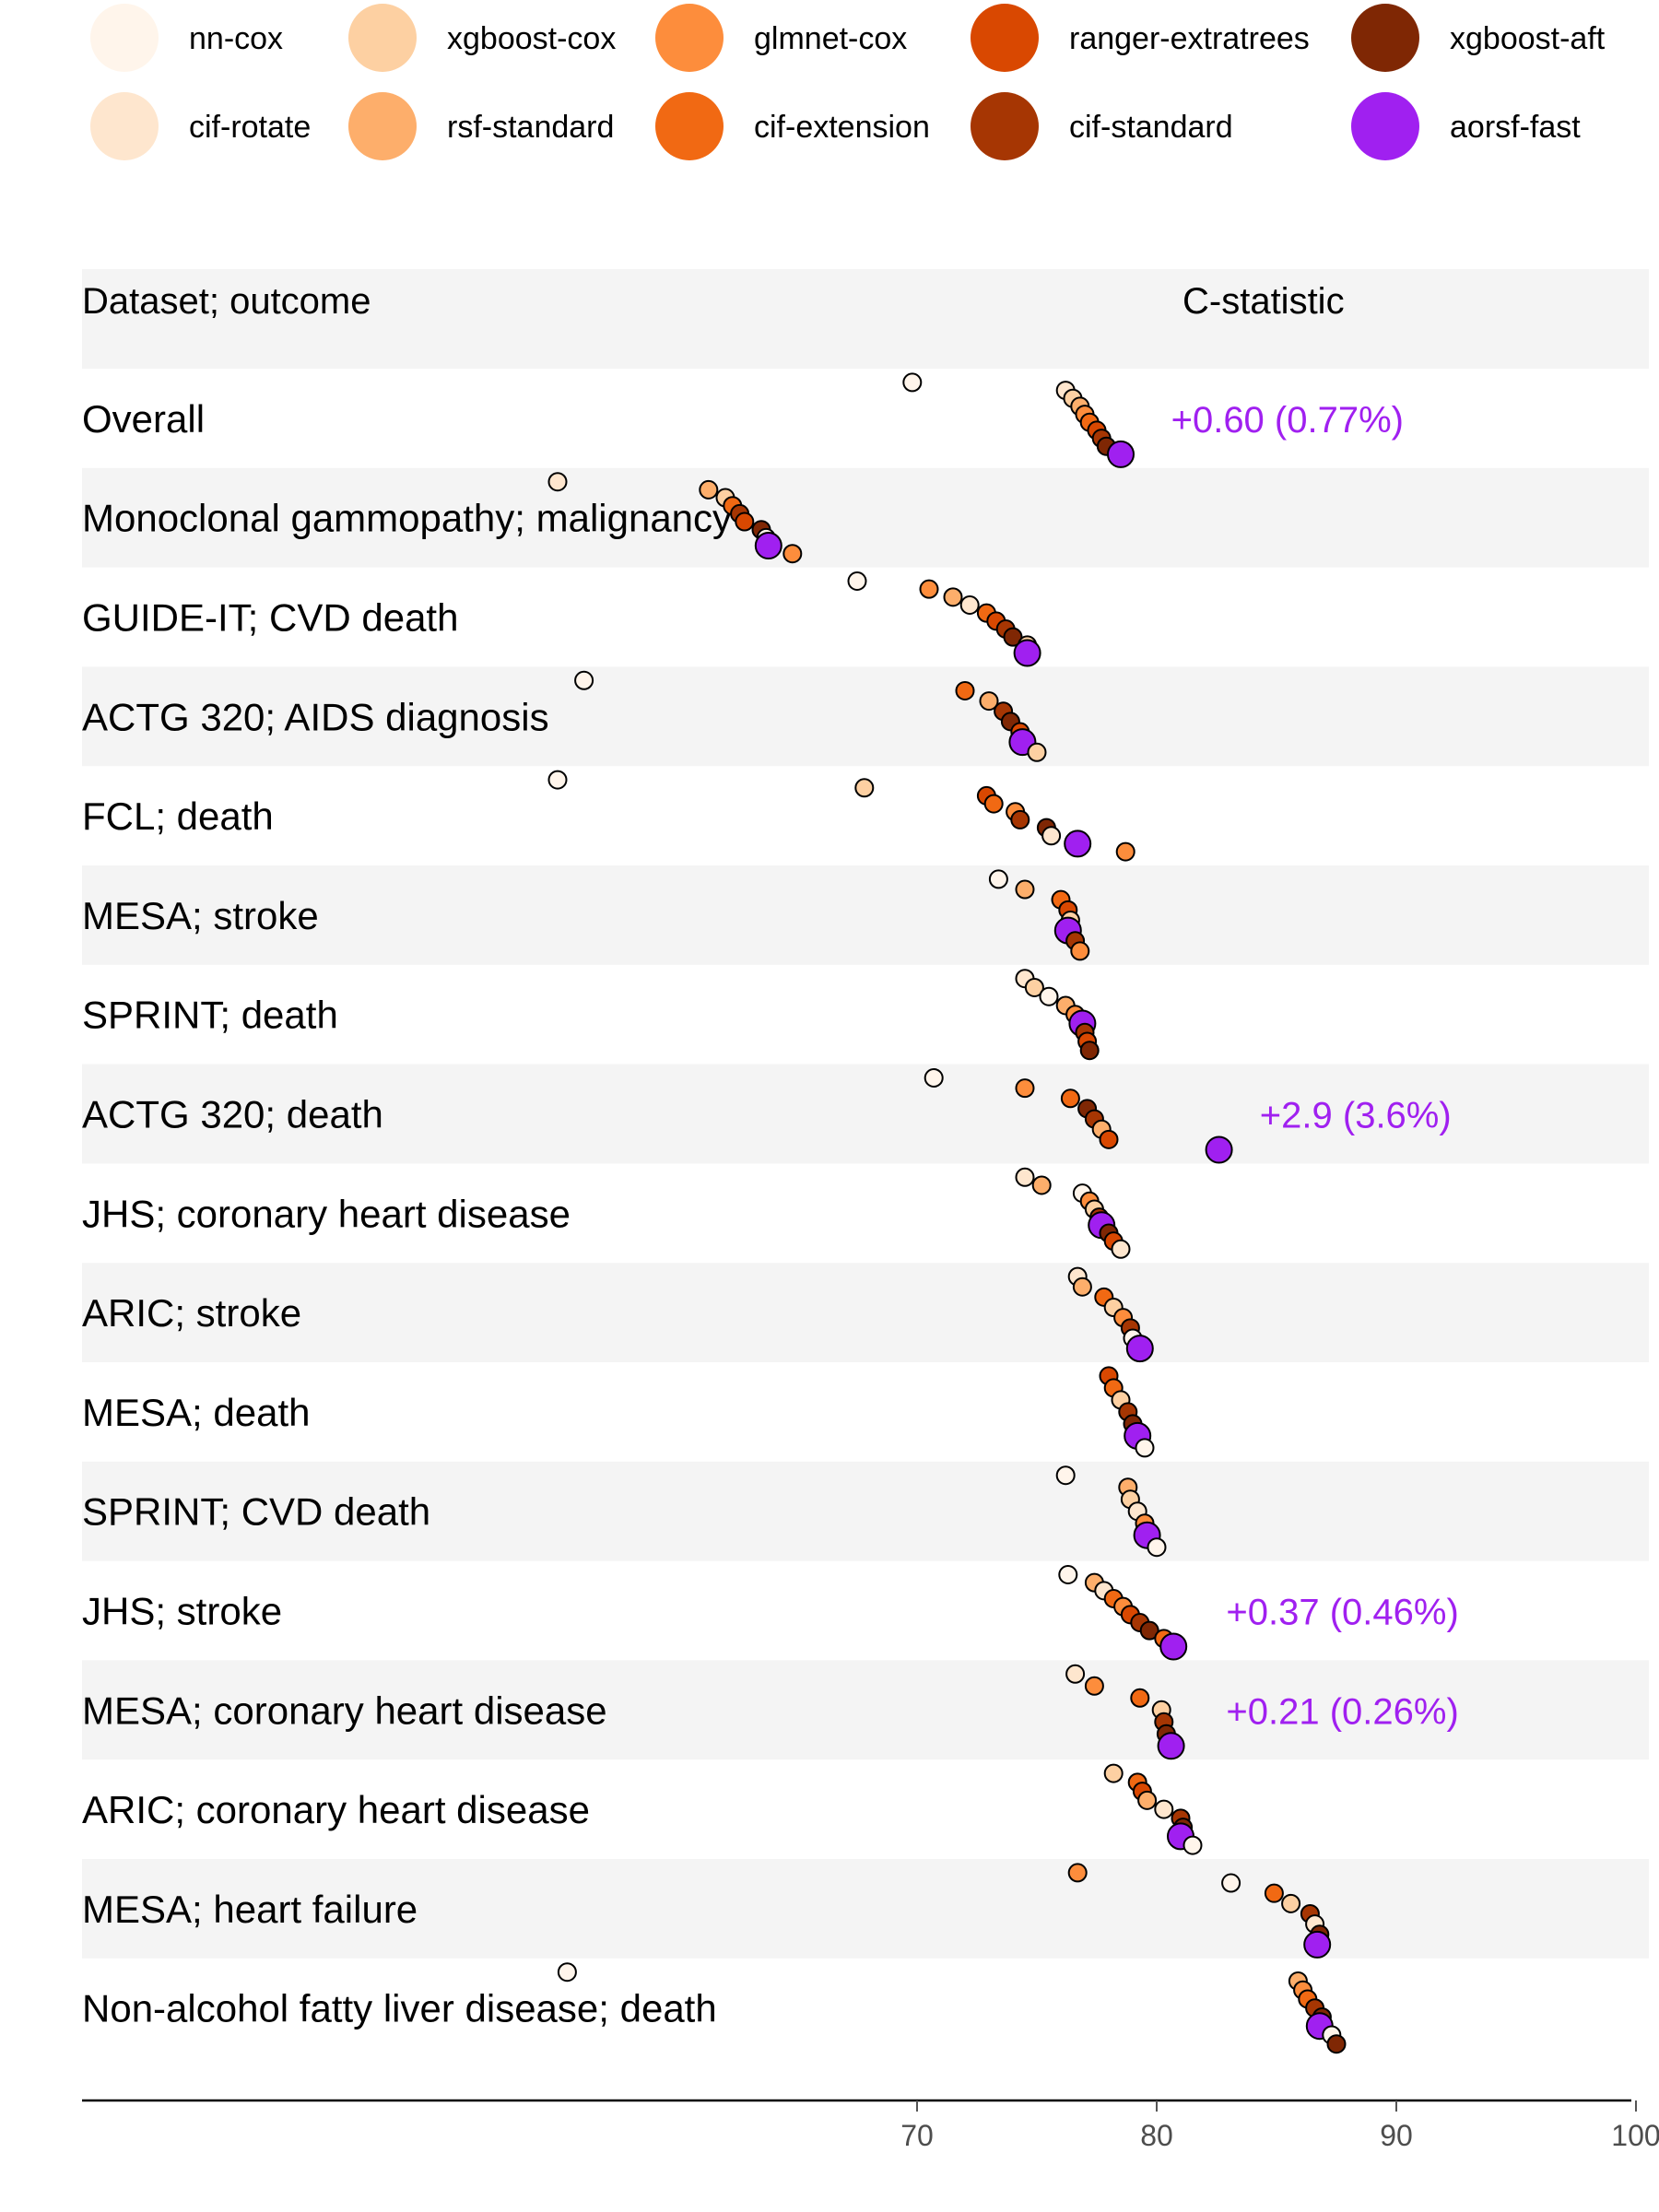  I want to click on row-label: MESA; heart failure, so click(250, 1909).